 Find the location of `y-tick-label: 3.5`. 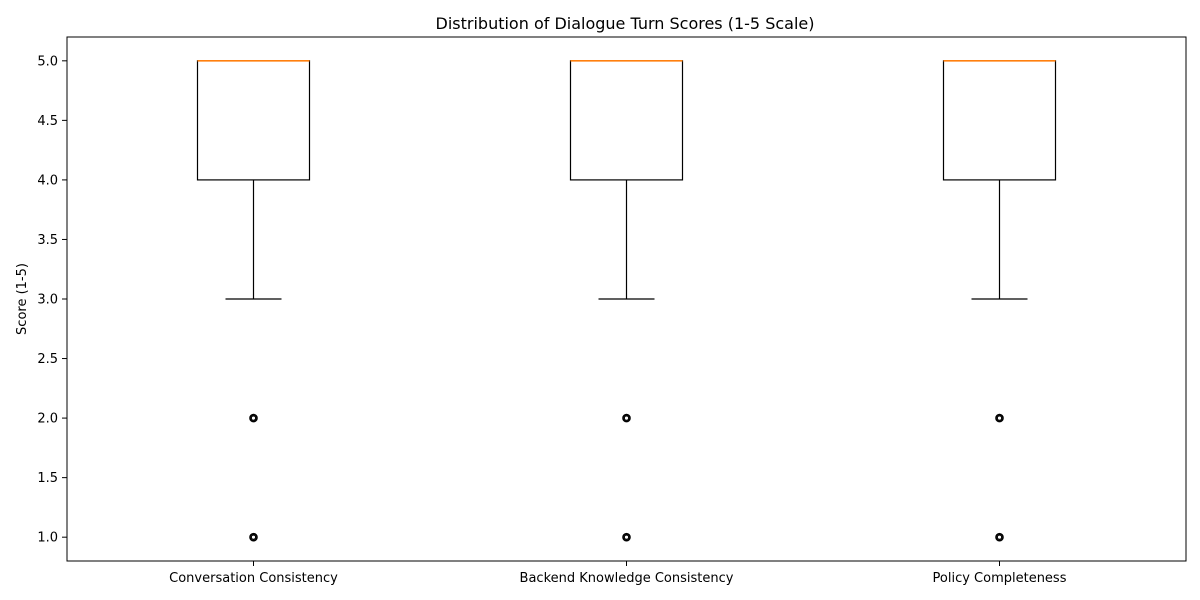

y-tick-label: 3.5 is located at coordinates (47, 240).